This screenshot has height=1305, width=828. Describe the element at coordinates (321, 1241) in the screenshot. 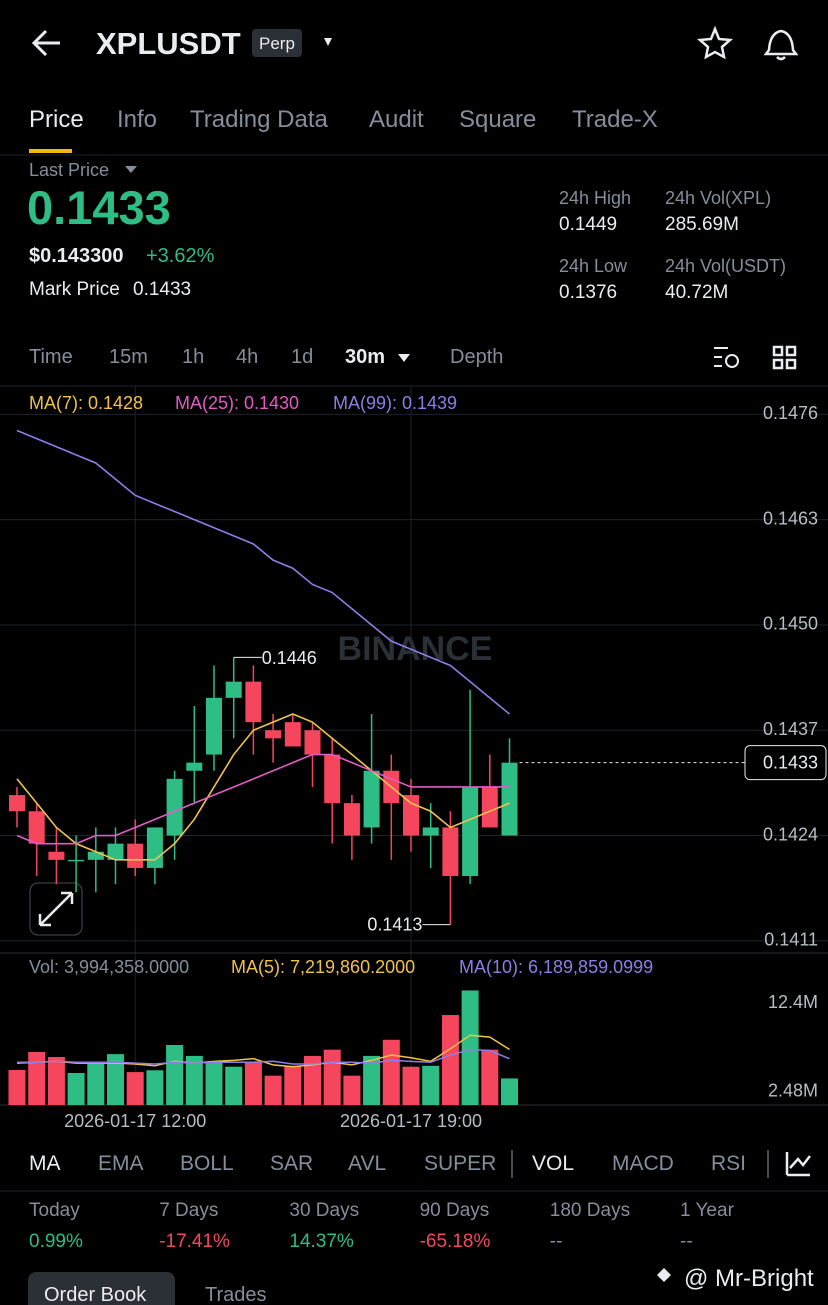

I see `perf-value: 14.37%` at that location.